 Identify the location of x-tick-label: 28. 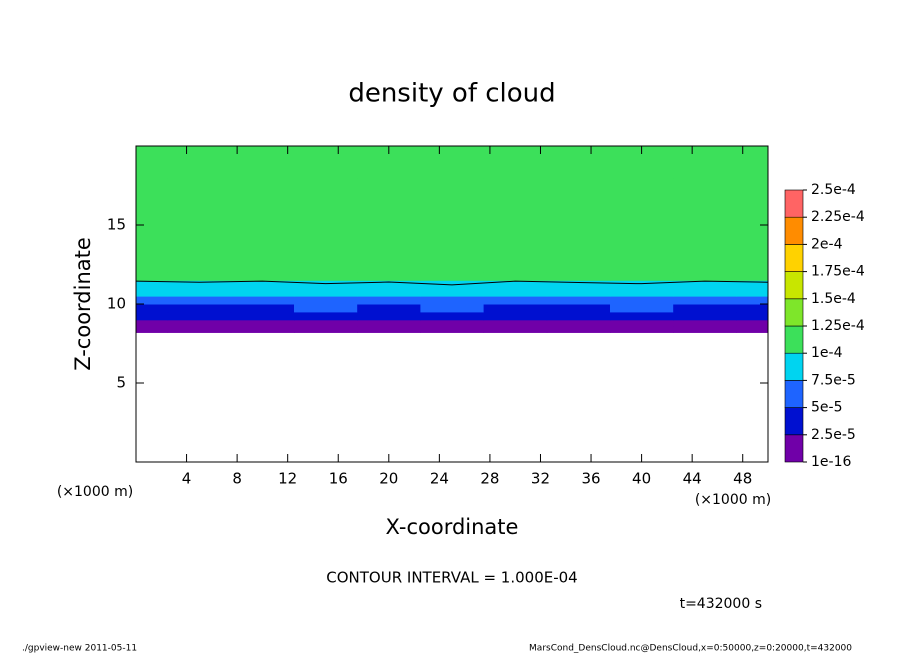
(489, 479).